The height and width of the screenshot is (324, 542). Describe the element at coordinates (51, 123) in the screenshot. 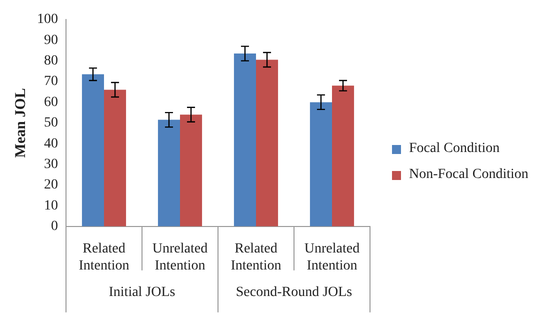

I see `y-tick-label: 50` at that location.